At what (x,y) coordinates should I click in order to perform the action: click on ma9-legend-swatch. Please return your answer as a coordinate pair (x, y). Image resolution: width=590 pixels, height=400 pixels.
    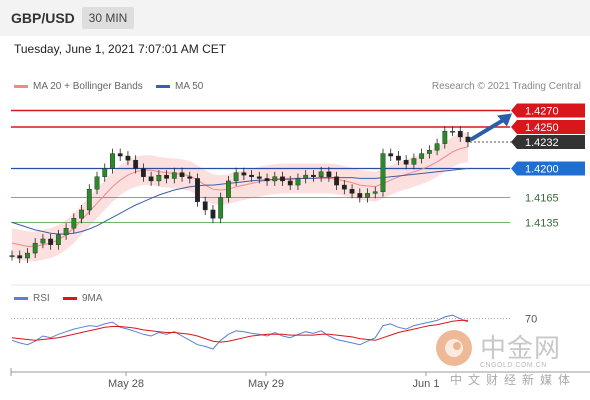
    Looking at the image, I should click on (70, 298).